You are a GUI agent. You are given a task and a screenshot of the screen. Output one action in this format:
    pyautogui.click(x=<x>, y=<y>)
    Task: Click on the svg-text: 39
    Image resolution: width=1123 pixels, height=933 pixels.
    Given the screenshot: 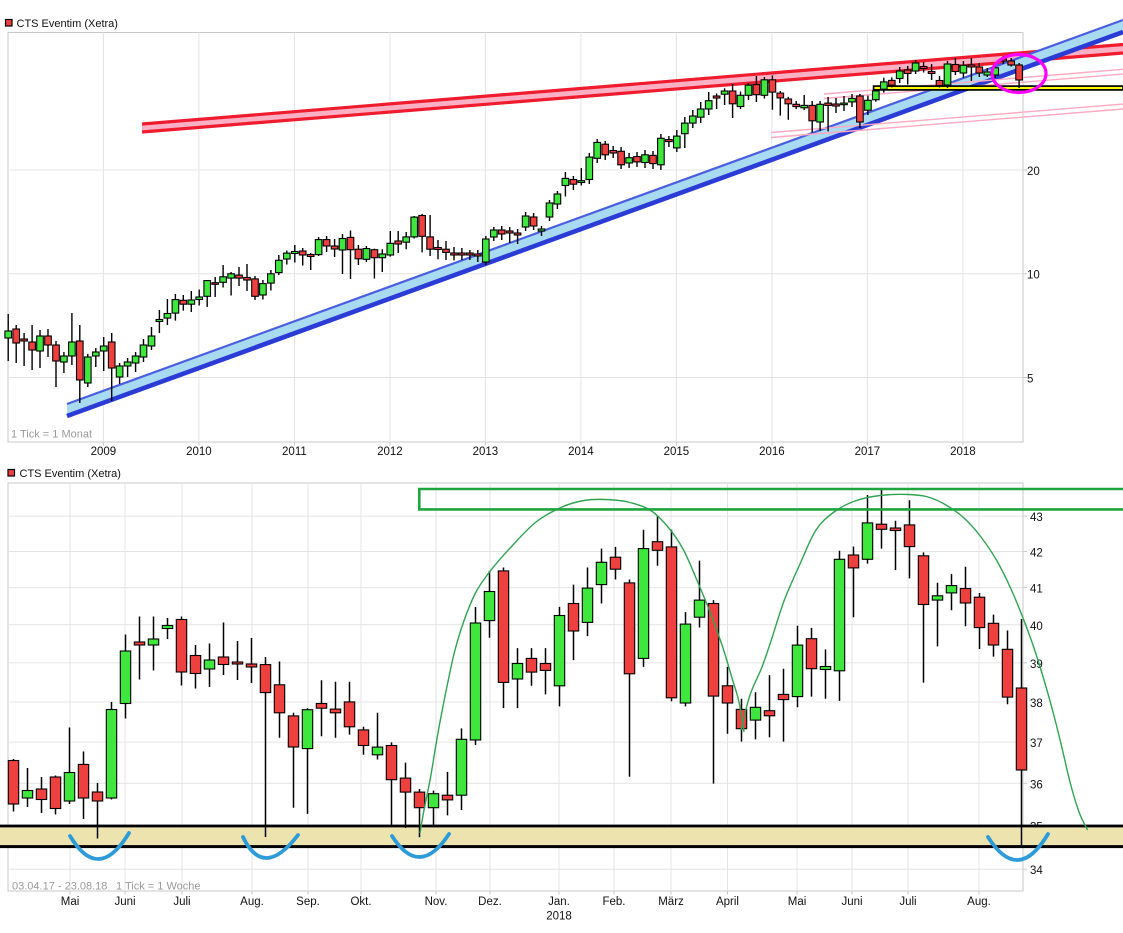 What is the action you would take?
    pyautogui.click(x=1036, y=665)
    